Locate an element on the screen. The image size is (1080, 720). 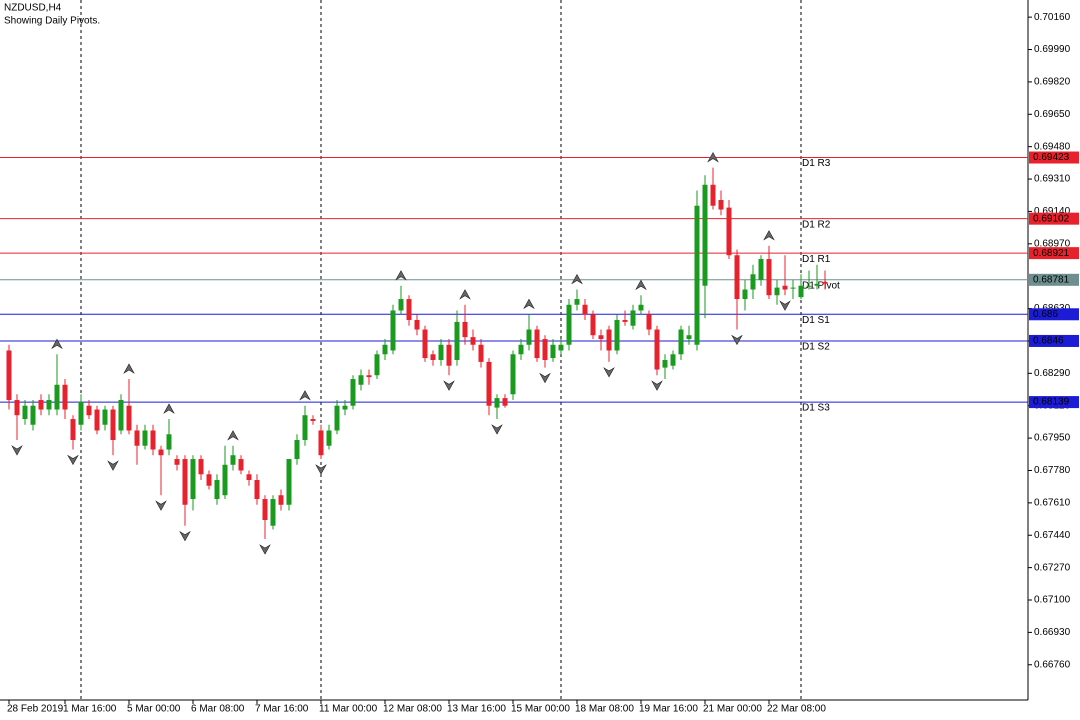
x-tick-label: 1 Mar 16:00 is located at coordinates (90, 709).